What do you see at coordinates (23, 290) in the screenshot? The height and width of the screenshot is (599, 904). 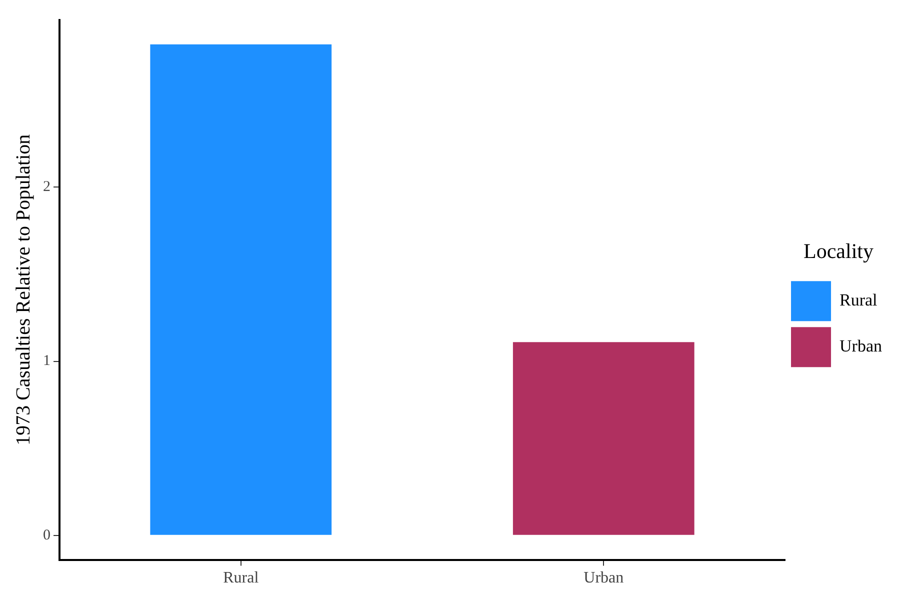 I see `y-axis-title: 1973 Casualties Relative to Population` at bounding box center [23, 290].